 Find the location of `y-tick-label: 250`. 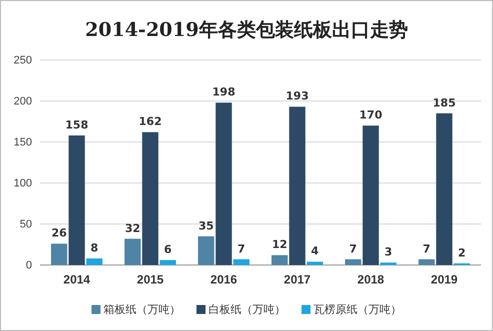

y-tick-label: 250 is located at coordinates (23, 60).